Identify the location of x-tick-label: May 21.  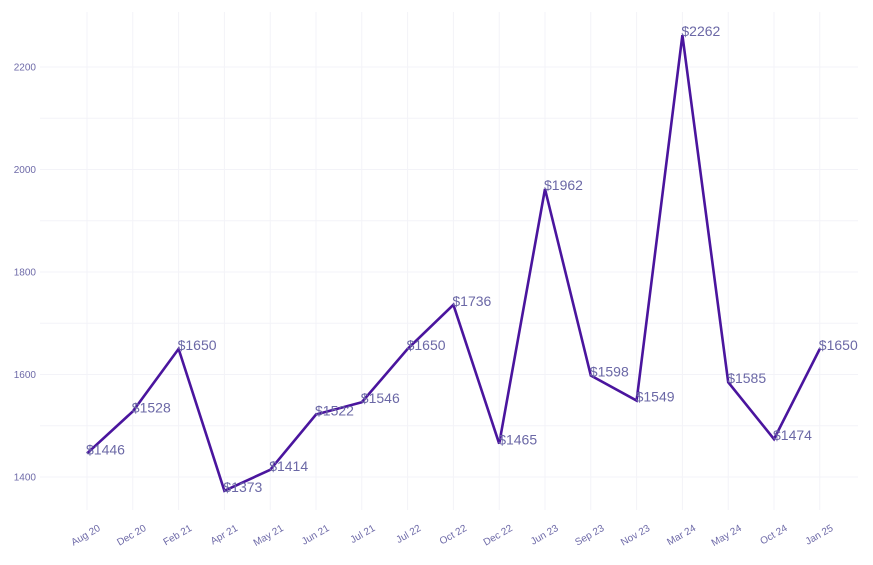
(269, 536).